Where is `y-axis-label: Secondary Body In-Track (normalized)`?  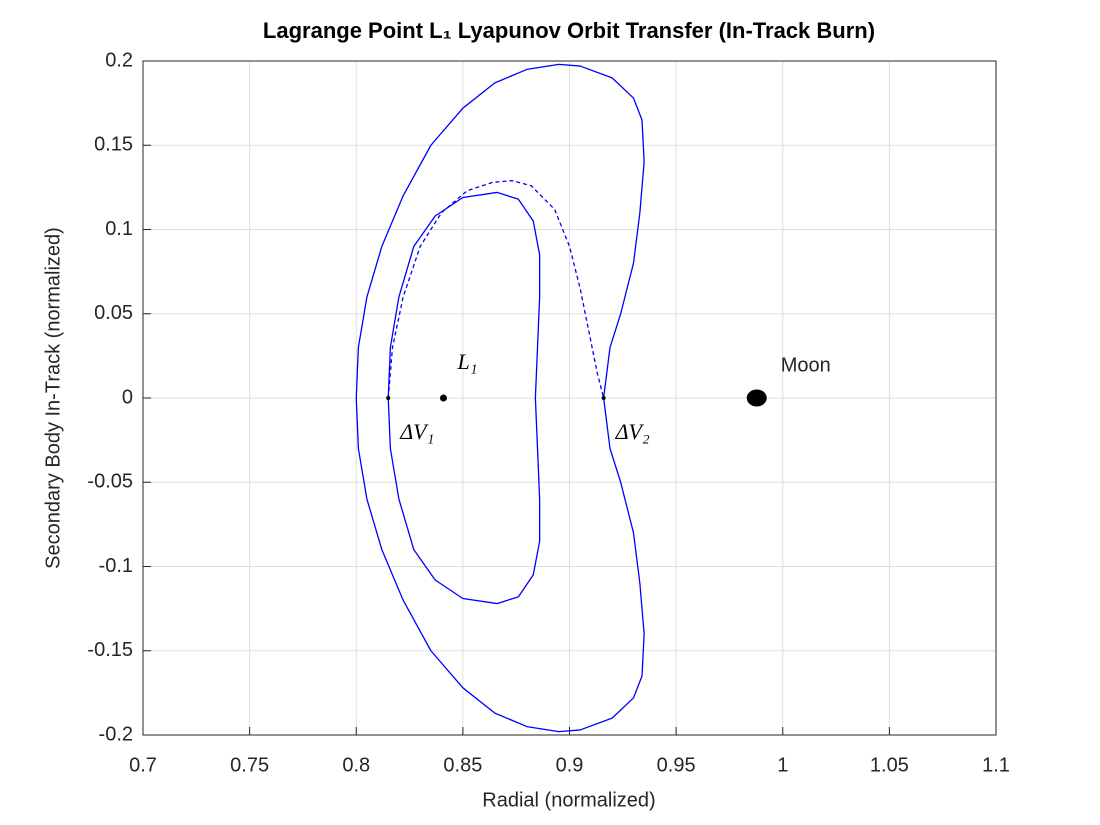
y-axis-label: Secondary Body In-Track (normalized) is located at coordinates (53, 398).